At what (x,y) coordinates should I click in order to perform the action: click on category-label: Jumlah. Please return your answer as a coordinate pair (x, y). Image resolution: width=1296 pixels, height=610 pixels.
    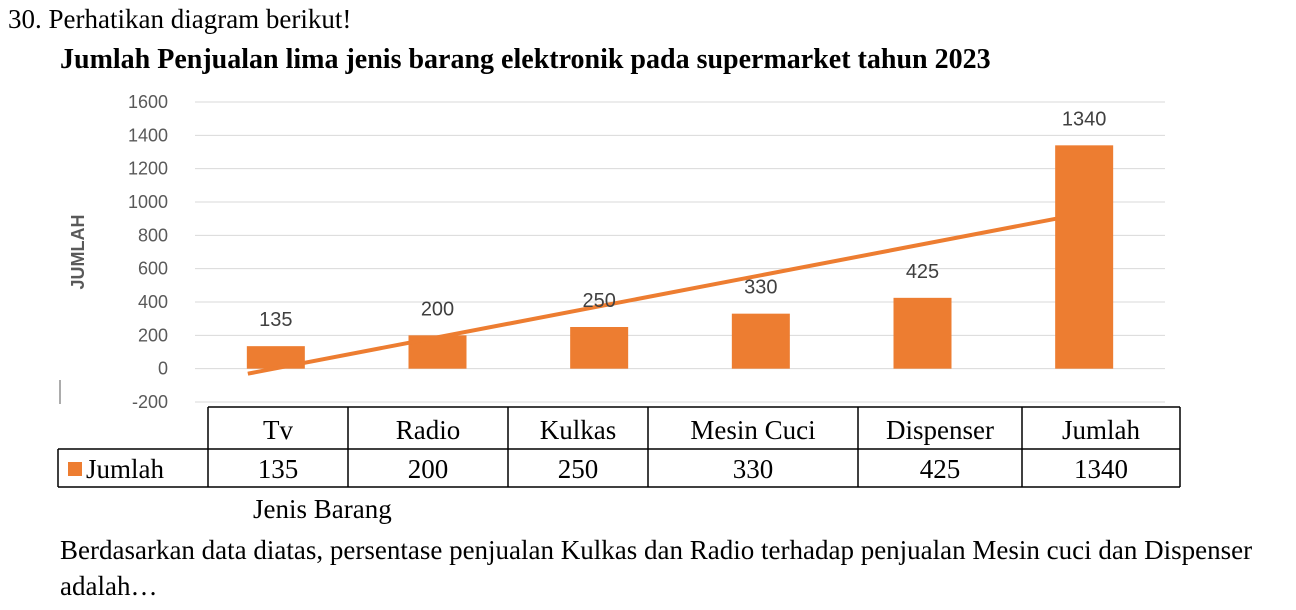
    Looking at the image, I should click on (1101, 430).